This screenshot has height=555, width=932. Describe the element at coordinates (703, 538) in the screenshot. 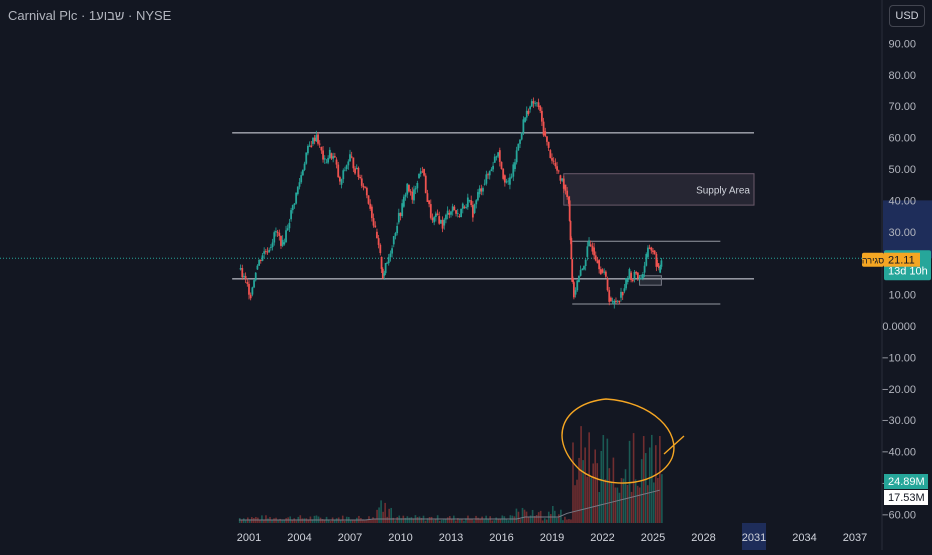

I see `x-tick-label: 2028` at that location.